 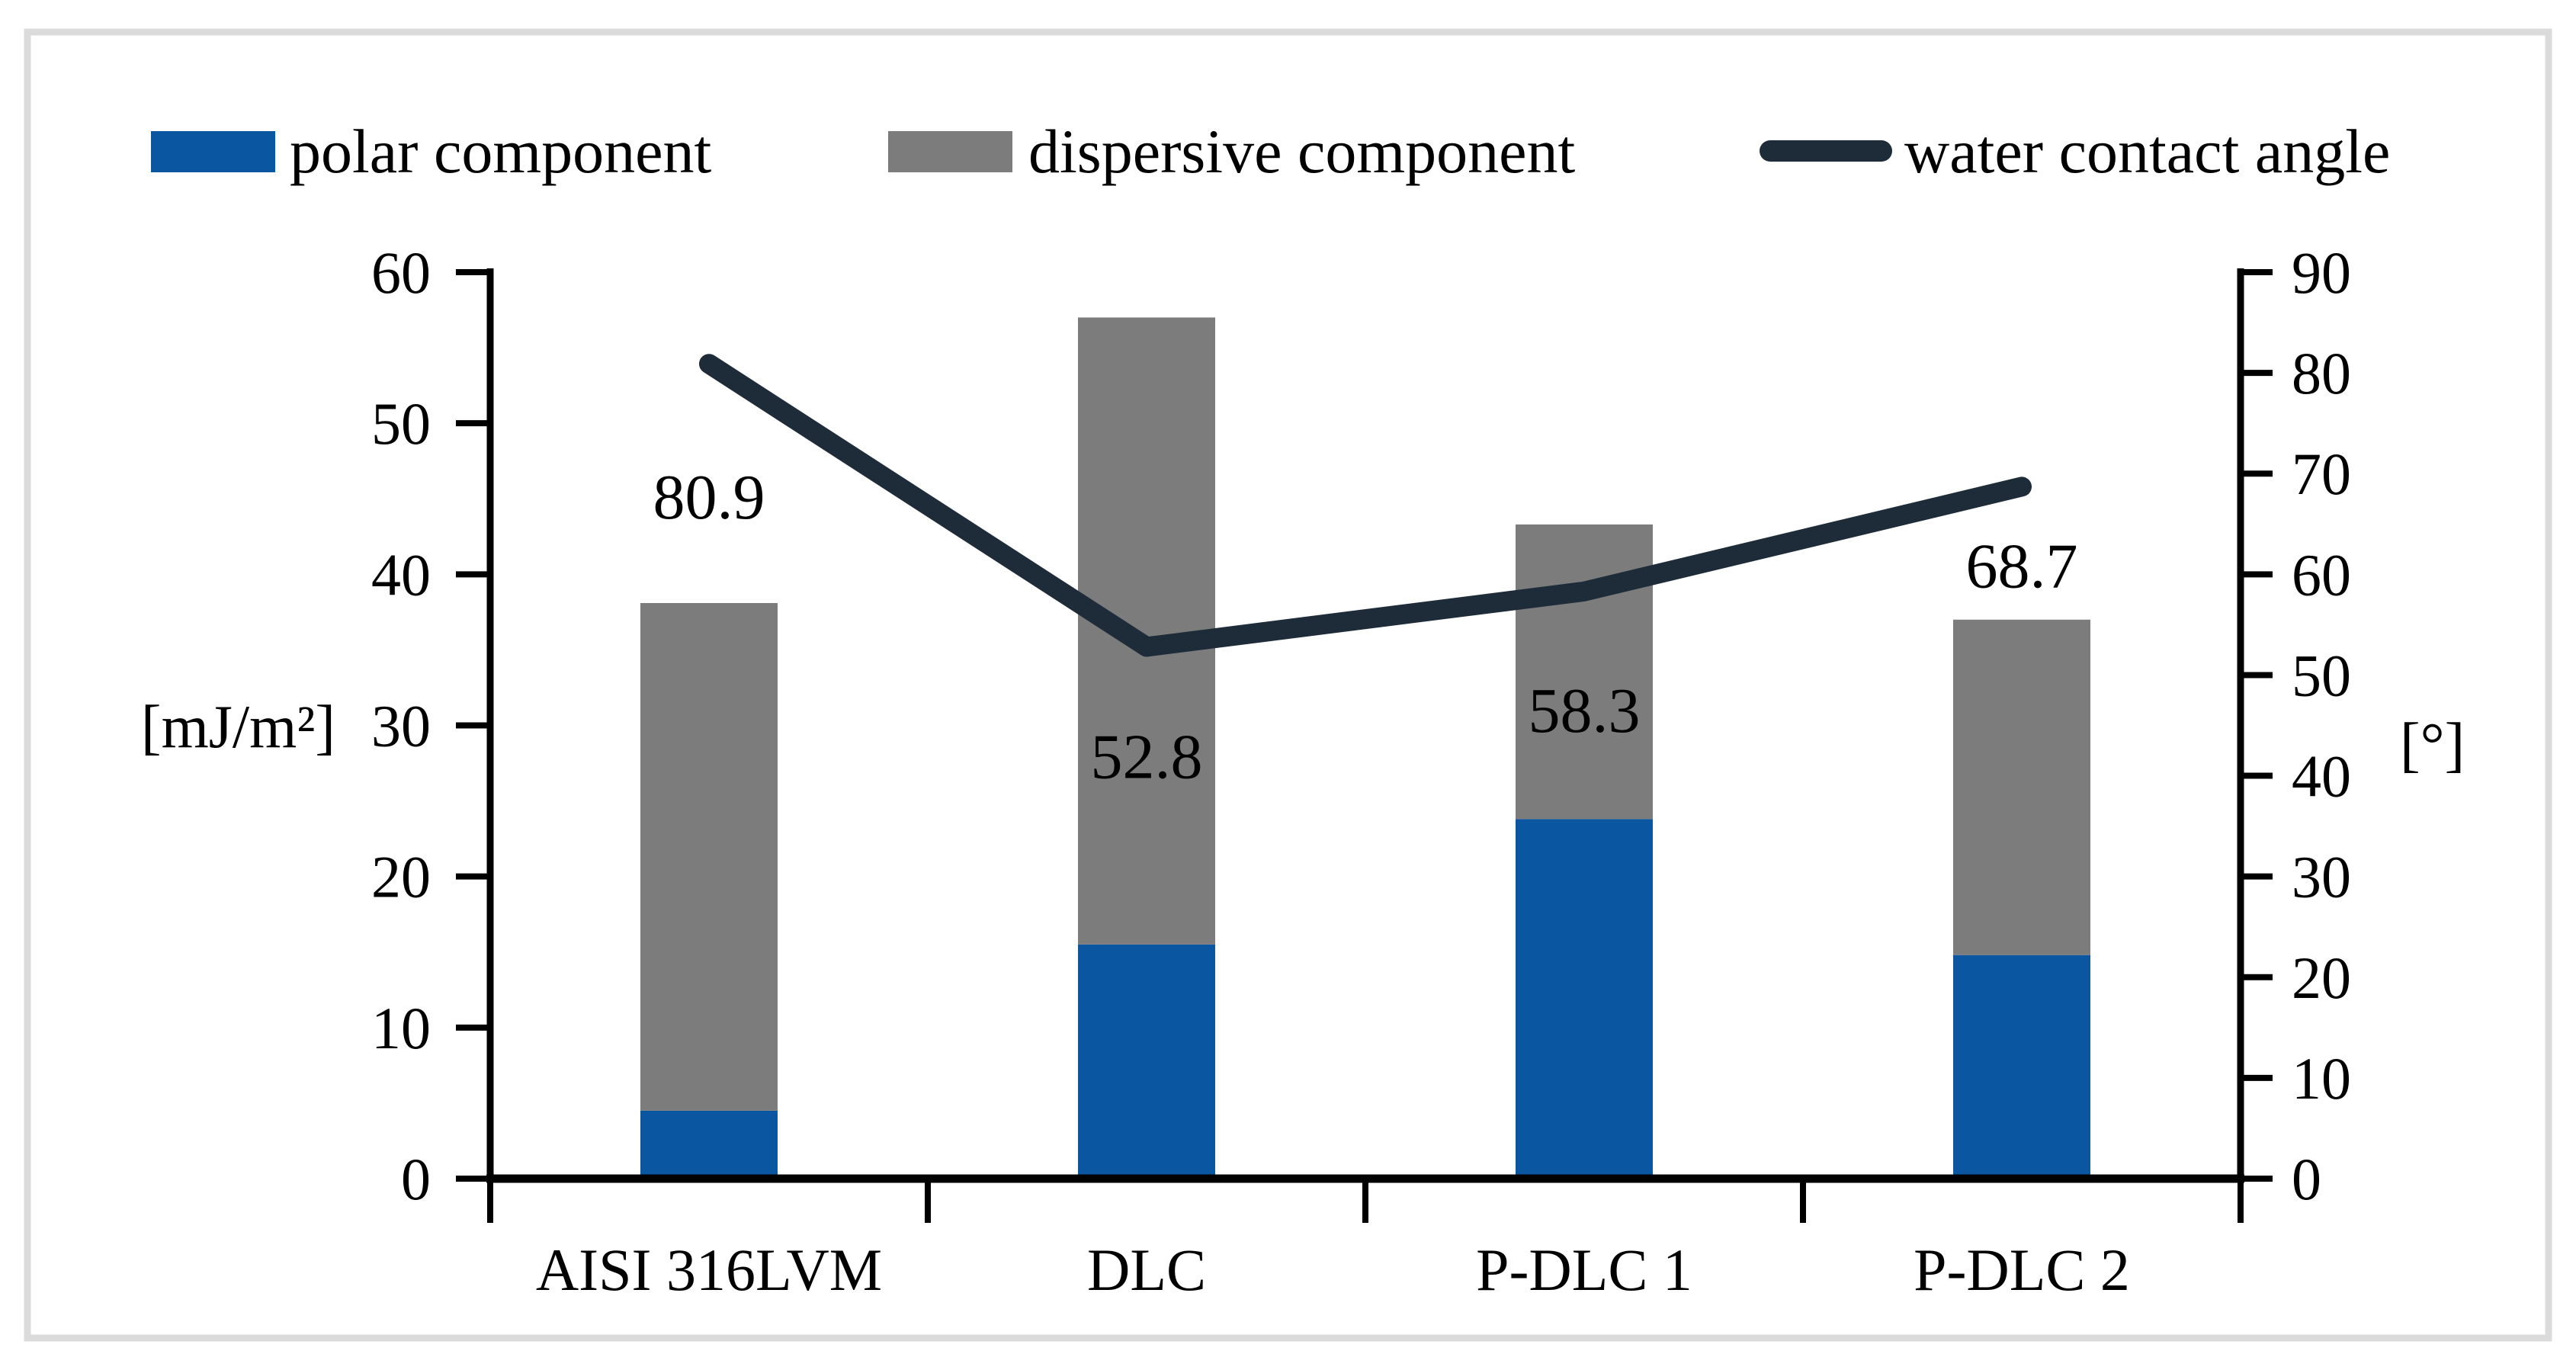 I want to click on right-axis-tick-label-40: 40, so click(x=2321, y=776).